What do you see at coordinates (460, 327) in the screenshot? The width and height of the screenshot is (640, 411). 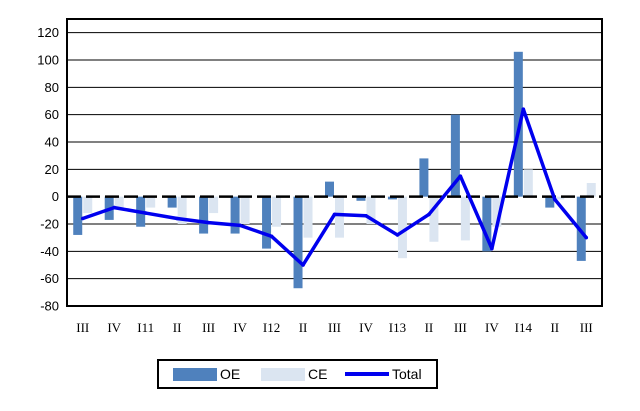 I see `x-tick-label-12: III` at bounding box center [460, 327].